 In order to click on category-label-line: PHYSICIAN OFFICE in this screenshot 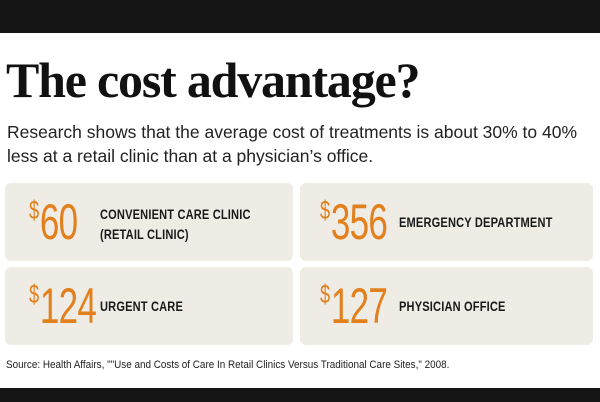, I will do `click(452, 306)`.